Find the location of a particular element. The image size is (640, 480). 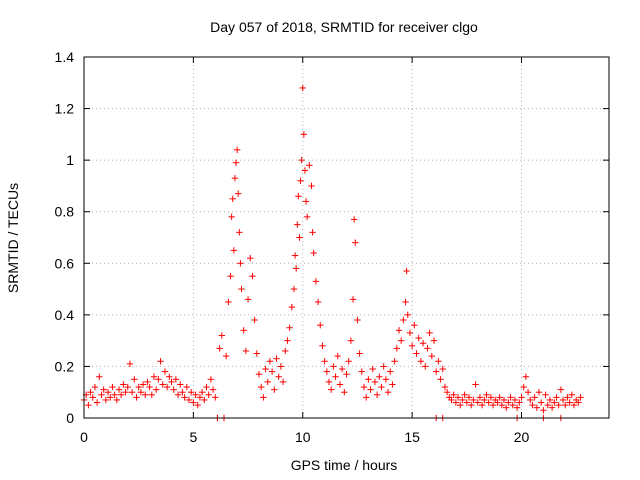

y-tick-label: 1.2 is located at coordinates (65, 109).